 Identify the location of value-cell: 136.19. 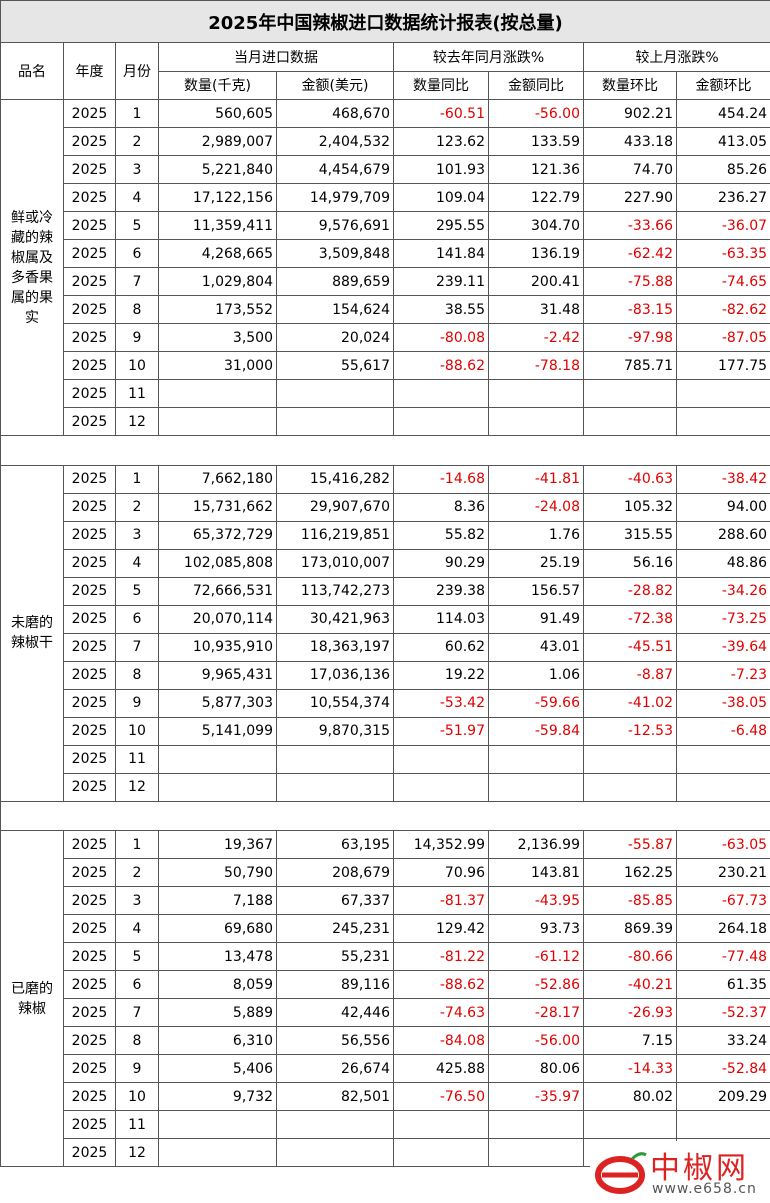
(536, 253).